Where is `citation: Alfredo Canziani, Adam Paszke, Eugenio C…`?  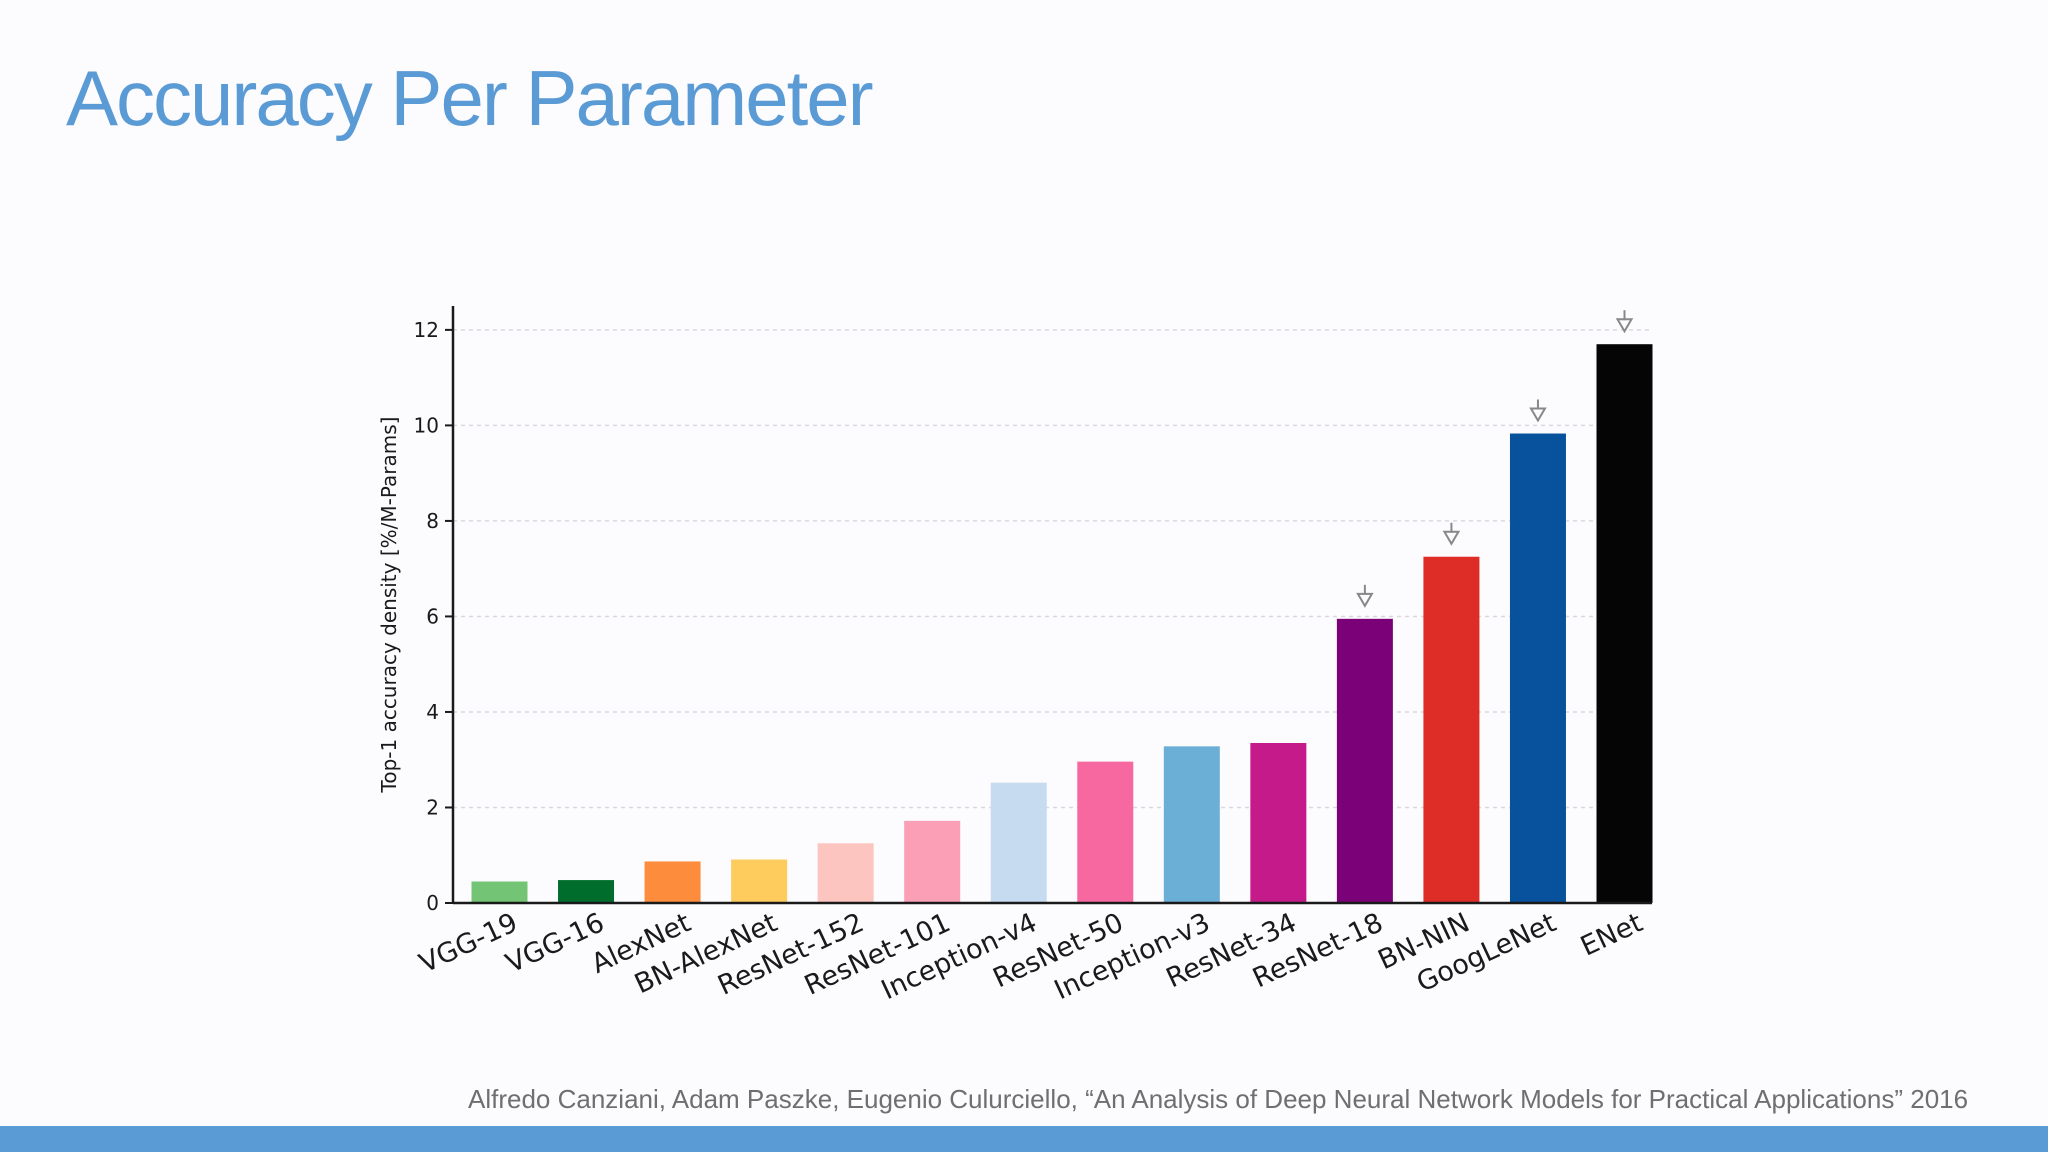
citation: Alfredo Canziani, Adam Paszke, Eugenio C… is located at coordinates (1218, 1099).